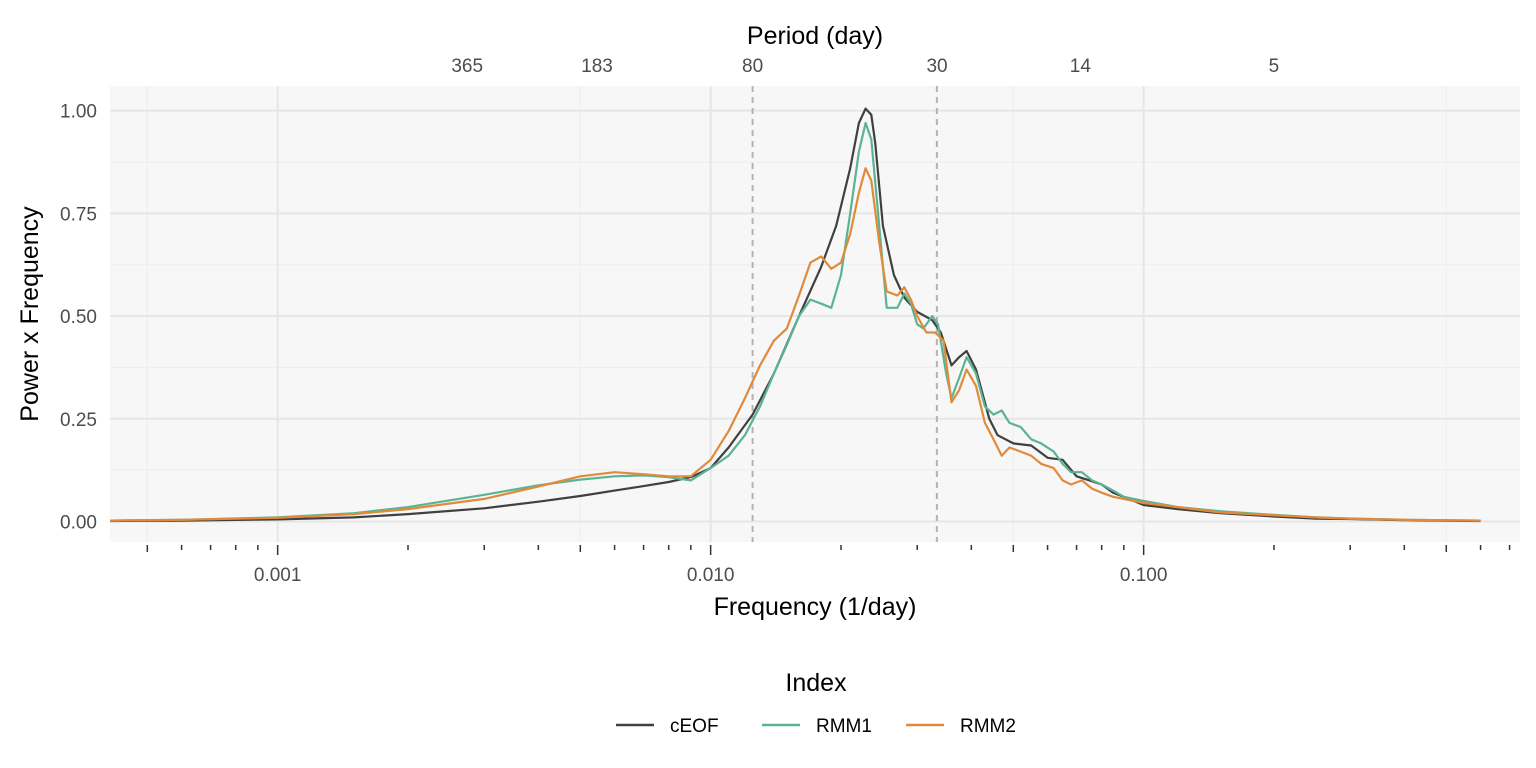  Describe the element at coordinates (78, 420) in the screenshot. I see `y-tick-label: 0.25` at that location.